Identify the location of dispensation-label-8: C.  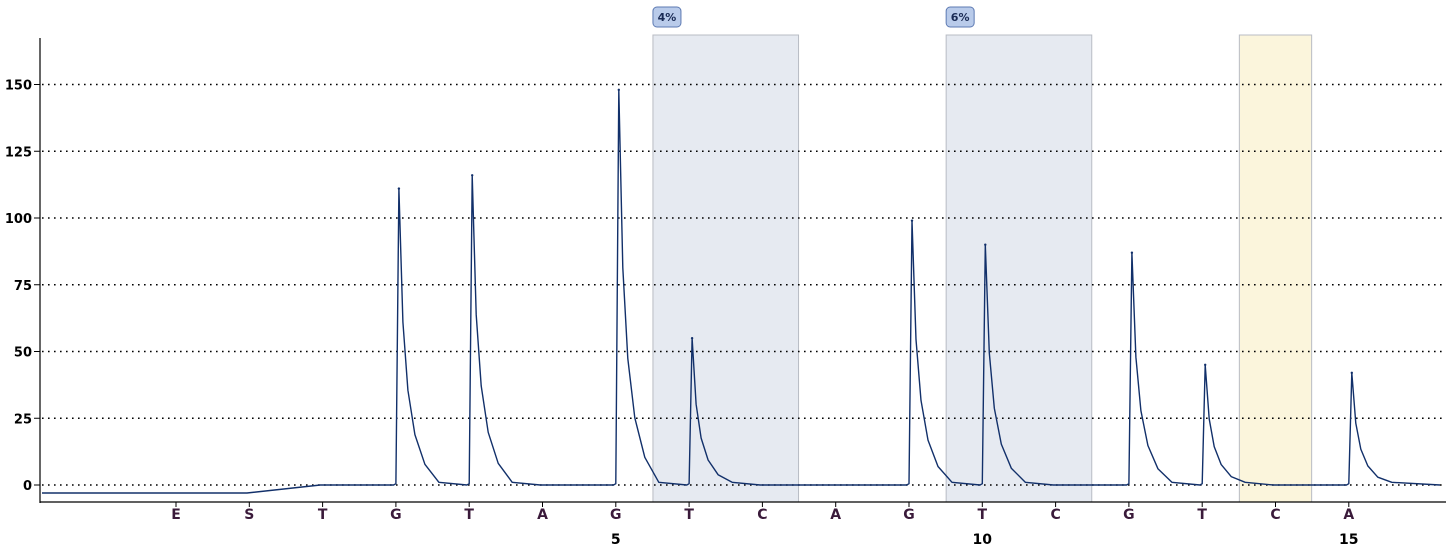
(762, 515).